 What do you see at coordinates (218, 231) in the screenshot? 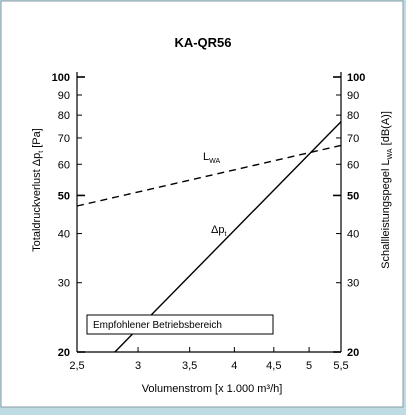
I see `series-label-delta-pt: Δpt` at bounding box center [218, 231].